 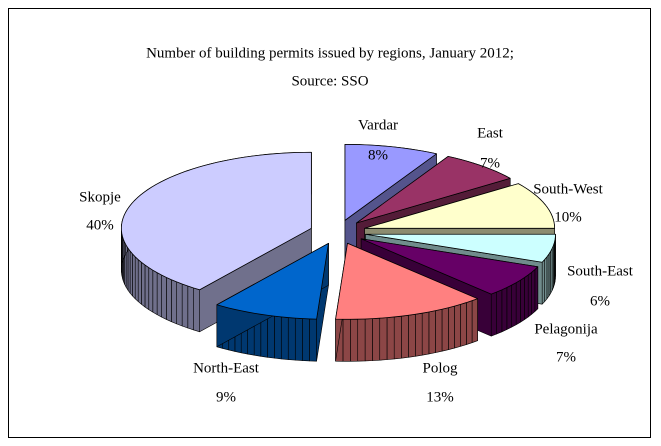 What do you see at coordinates (568, 189) in the screenshot?
I see `slice-label: South-West` at bounding box center [568, 189].